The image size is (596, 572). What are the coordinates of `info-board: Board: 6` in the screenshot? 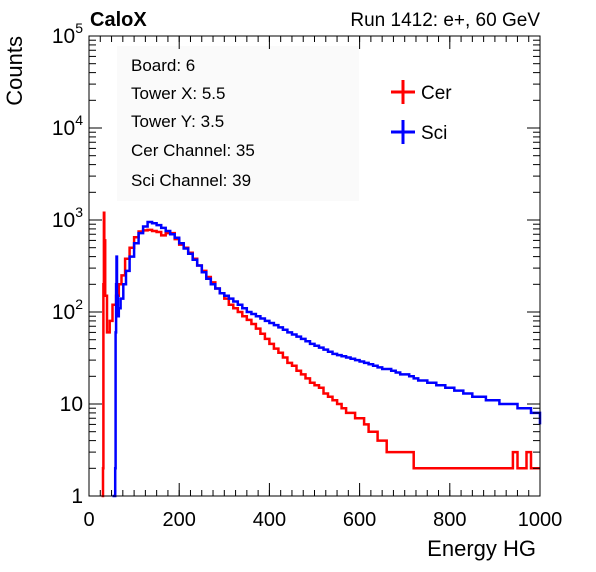 It's located at (163, 65).